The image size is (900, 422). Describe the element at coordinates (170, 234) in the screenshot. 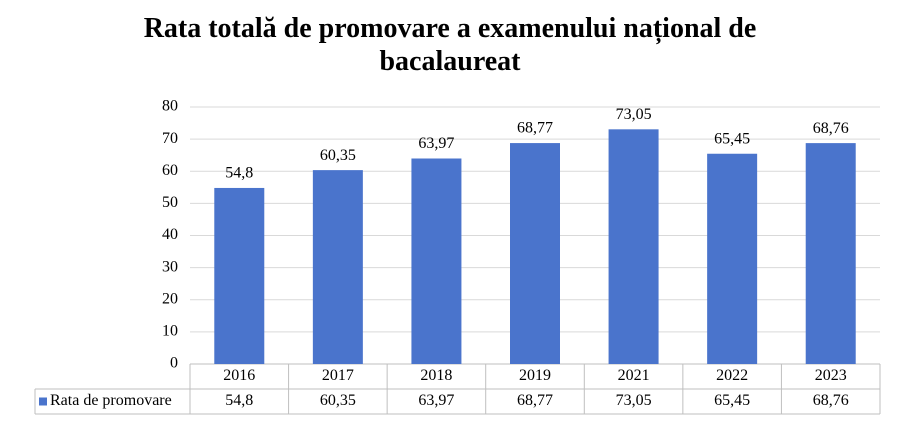

I see `y-tick-label: 40` at that location.